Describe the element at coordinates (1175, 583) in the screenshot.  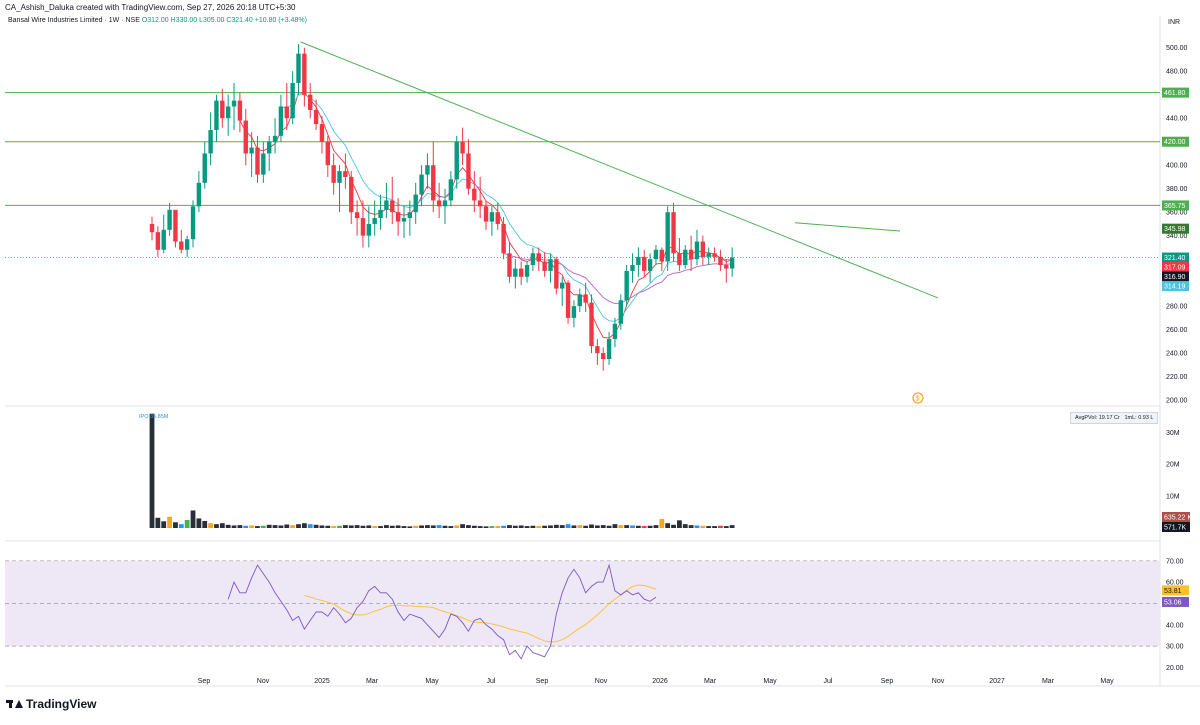
I see `rsi-tick-label: 60.00` at that location.